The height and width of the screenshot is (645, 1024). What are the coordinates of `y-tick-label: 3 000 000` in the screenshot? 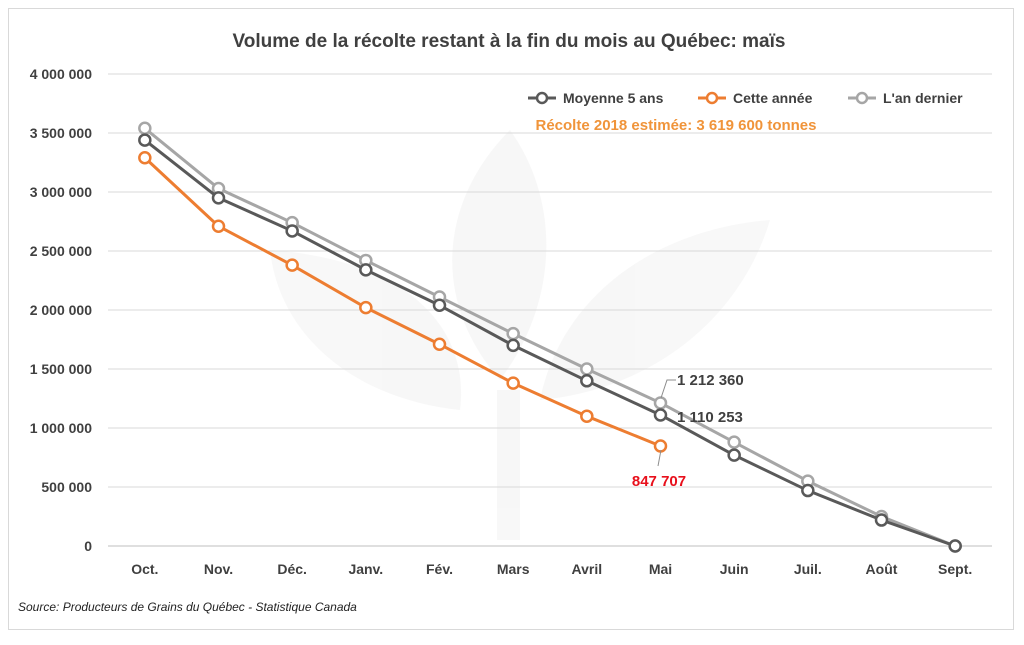 It's located at (61, 192).